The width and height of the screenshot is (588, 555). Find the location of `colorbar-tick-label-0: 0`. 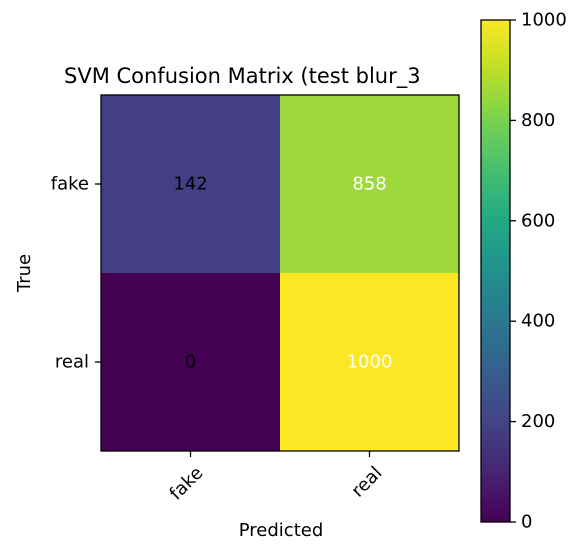

colorbar-tick-label-0: 0 is located at coordinates (526, 522).